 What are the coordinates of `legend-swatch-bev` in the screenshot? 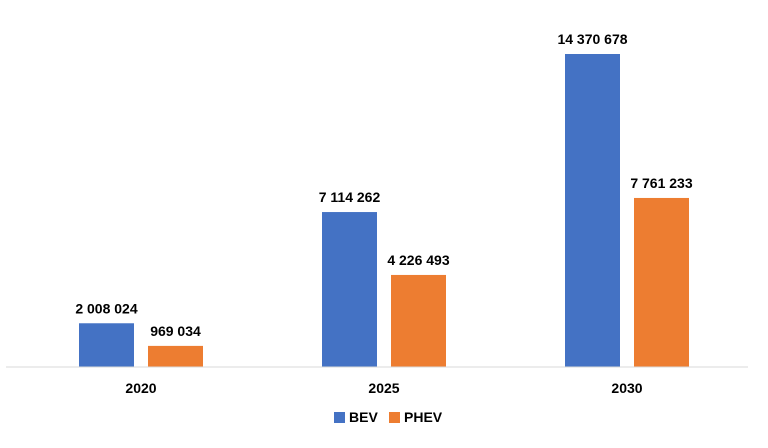 It's located at (339, 417).